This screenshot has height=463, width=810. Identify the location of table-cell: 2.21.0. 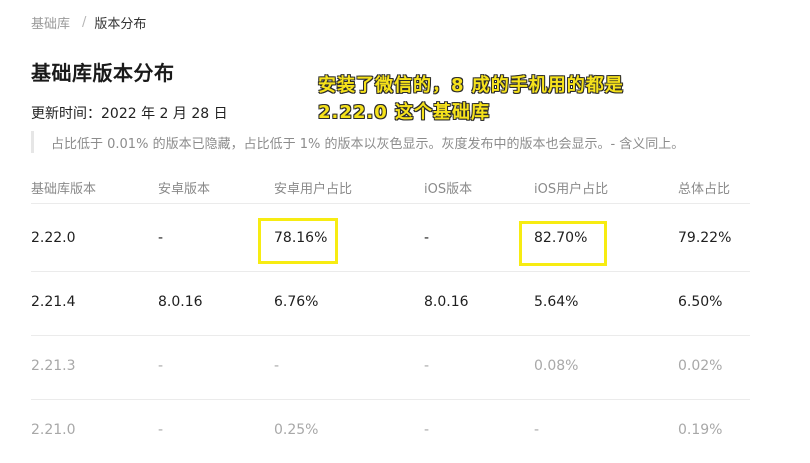
(53, 430).